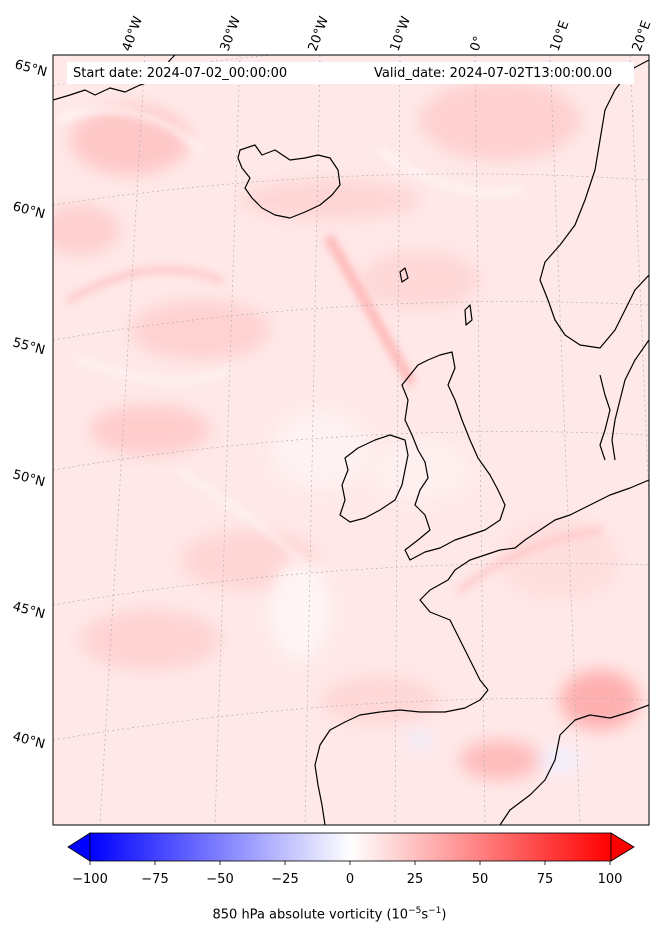 This screenshot has width=659, height=936. What do you see at coordinates (477, 43) in the screenshot?
I see `lon-label: 0°` at bounding box center [477, 43].